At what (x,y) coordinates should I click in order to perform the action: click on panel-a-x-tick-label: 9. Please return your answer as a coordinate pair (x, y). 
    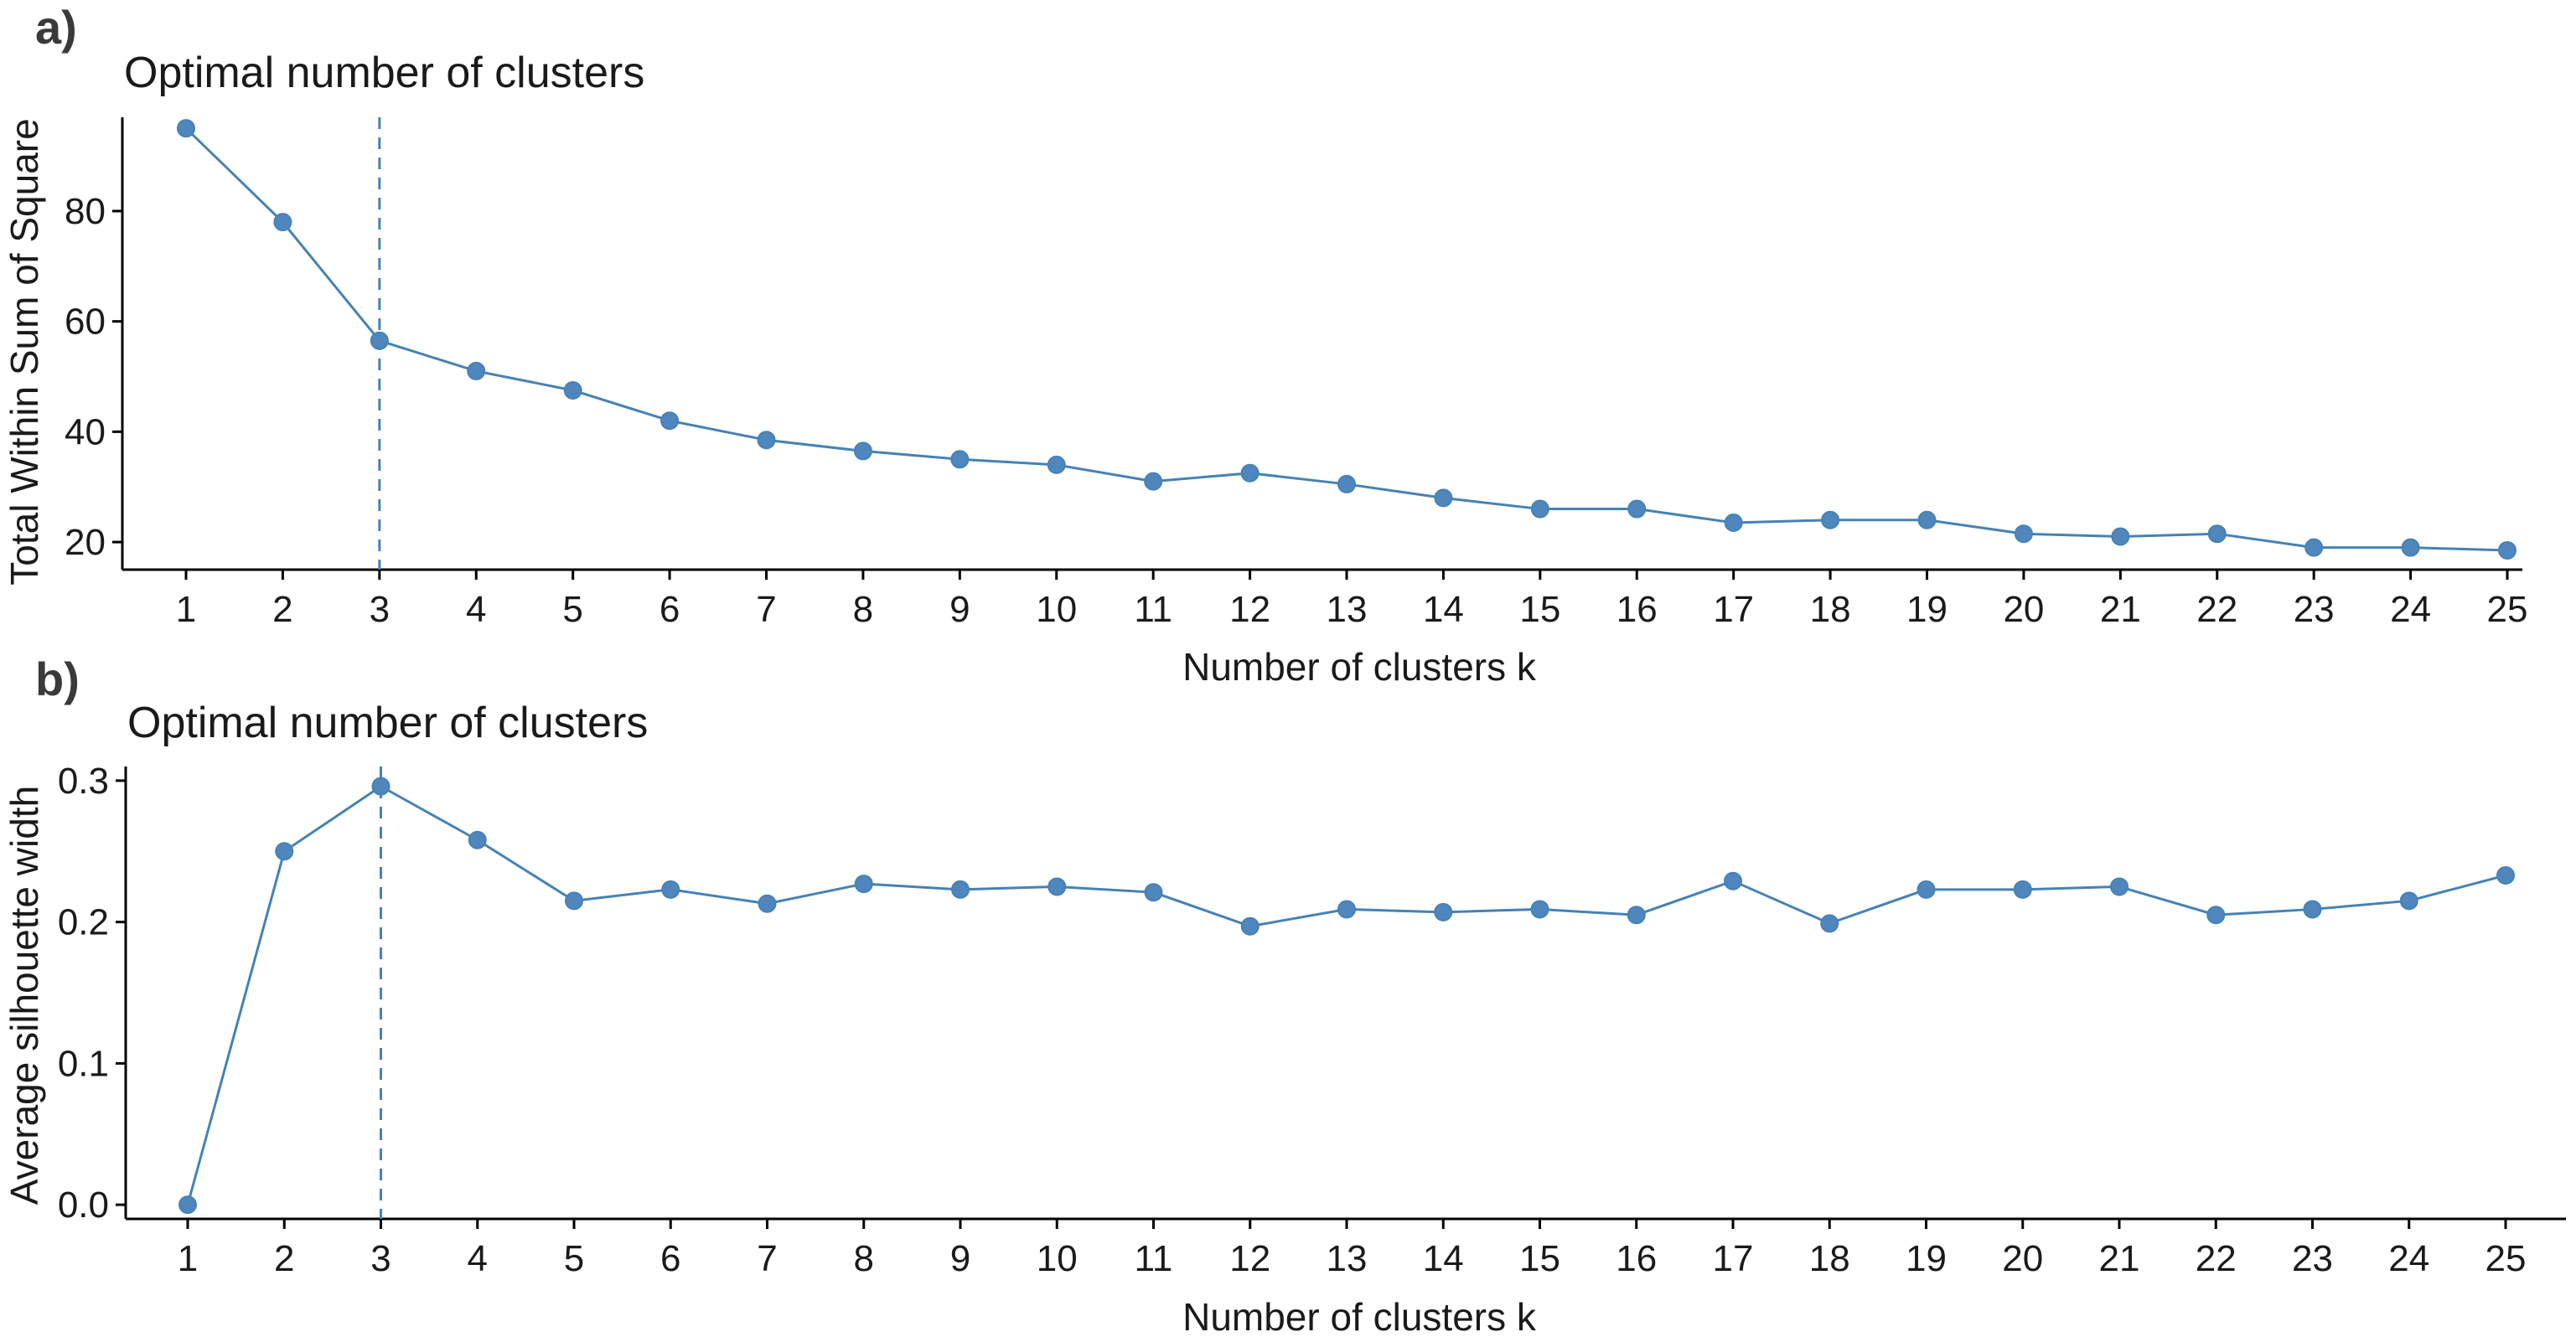
    Looking at the image, I should click on (959, 609).